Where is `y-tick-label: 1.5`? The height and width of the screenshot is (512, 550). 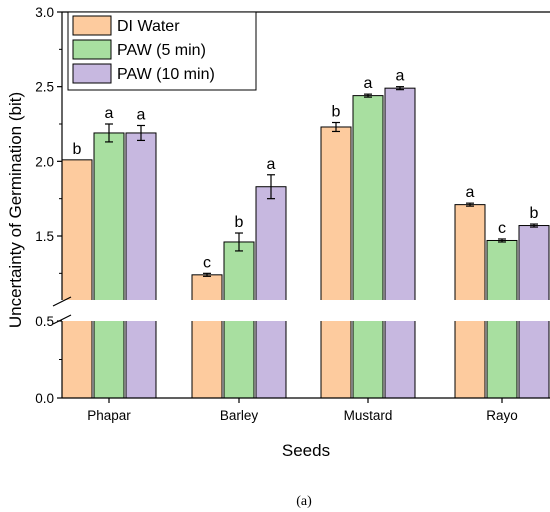
y-tick-label: 1.5 is located at coordinates (44, 236).